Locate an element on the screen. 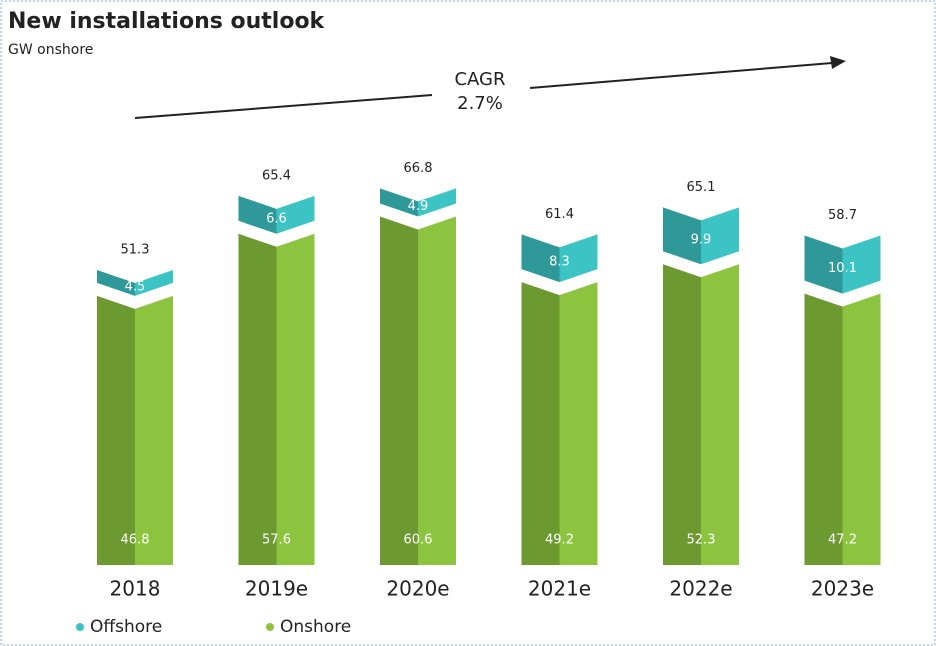 The height and width of the screenshot is (646, 936). legend-label: Onshore is located at coordinates (315, 627).